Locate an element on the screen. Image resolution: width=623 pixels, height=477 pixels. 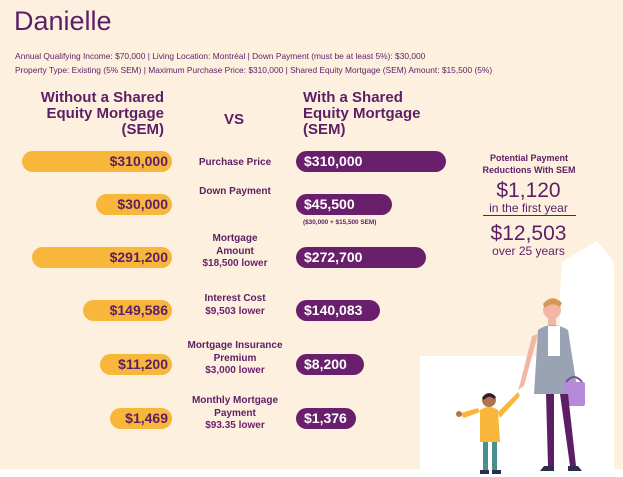
row-label-monthly-payment: Monthly Mortgage Payment $93.35 lower is located at coordinates (235, 414).